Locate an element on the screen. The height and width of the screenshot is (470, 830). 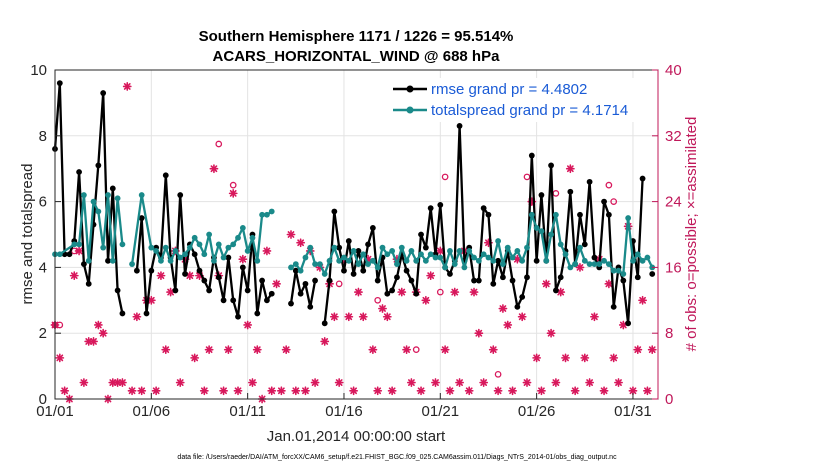
y-right-tick-label: 24 is located at coordinates (673, 202).